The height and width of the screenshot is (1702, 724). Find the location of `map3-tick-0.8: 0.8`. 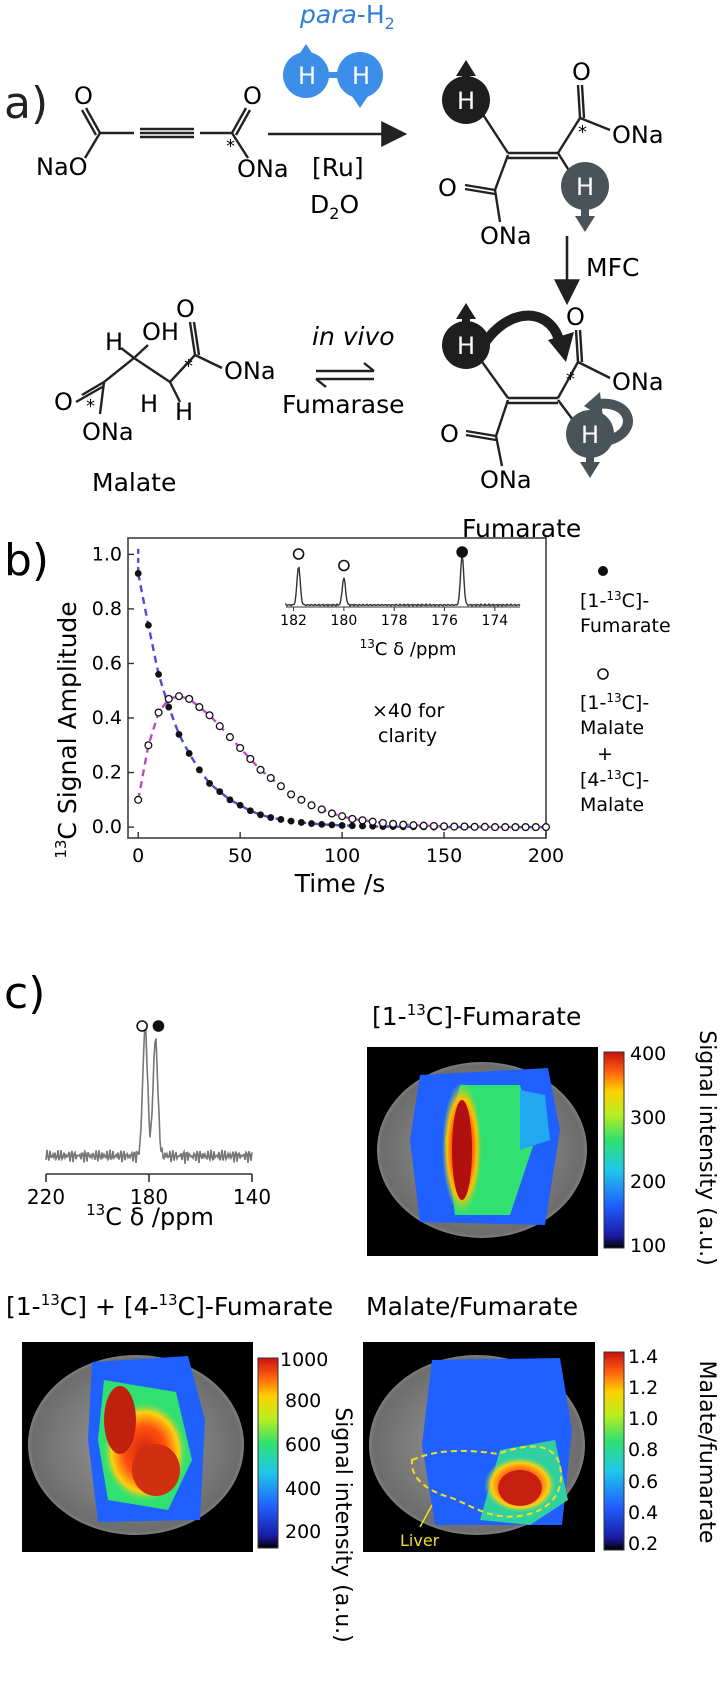

map3-tick-0.8: 0.8 is located at coordinates (643, 1450).